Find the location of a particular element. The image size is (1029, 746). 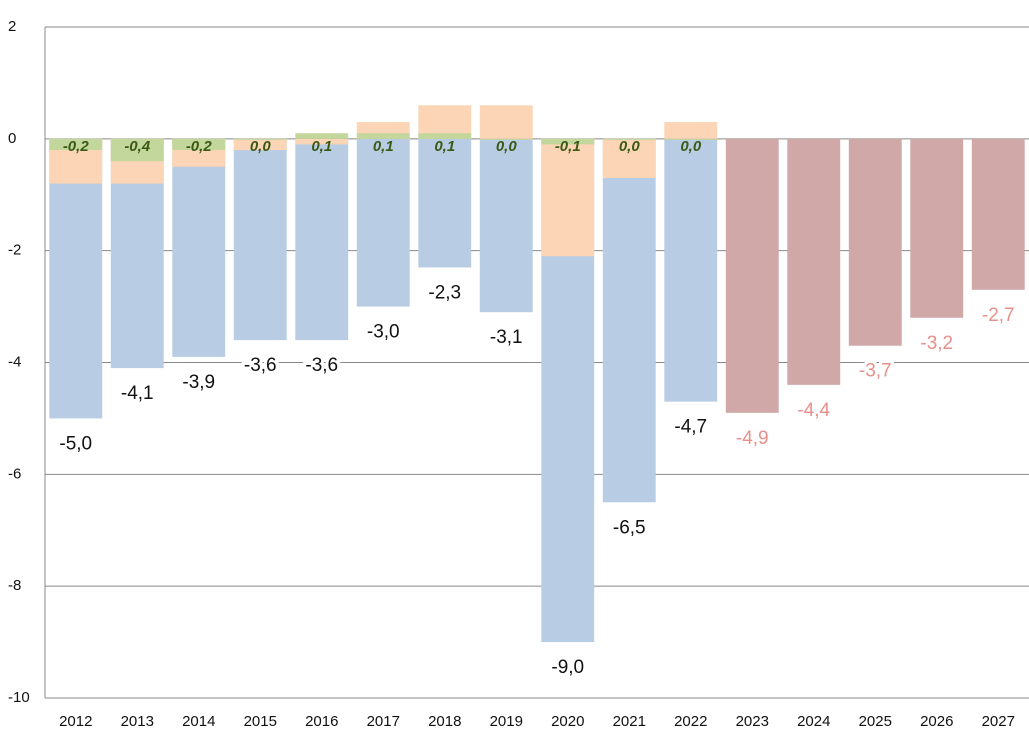

y-tick-label: -8 is located at coordinates (14, 585).